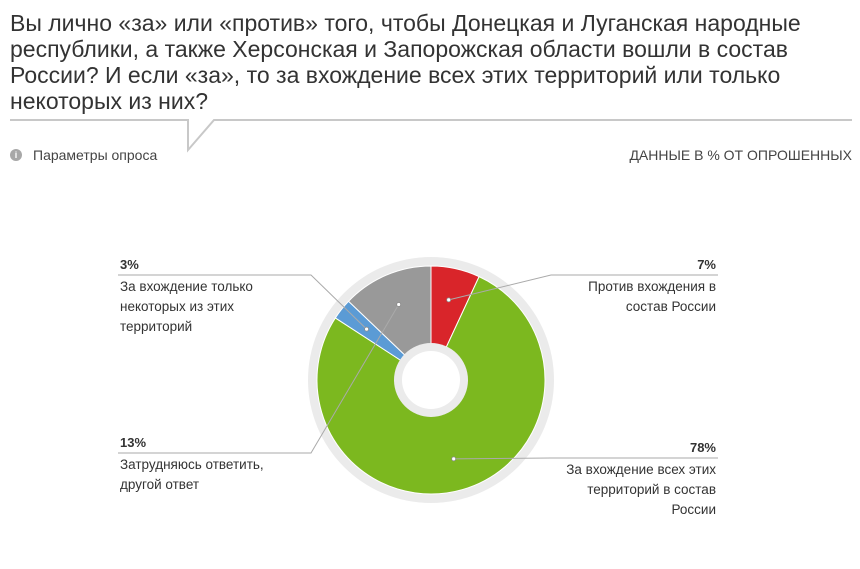 This screenshot has width=860, height=569. What do you see at coordinates (129, 264) in the screenshot?
I see `slice-percent-label: 3%` at bounding box center [129, 264].